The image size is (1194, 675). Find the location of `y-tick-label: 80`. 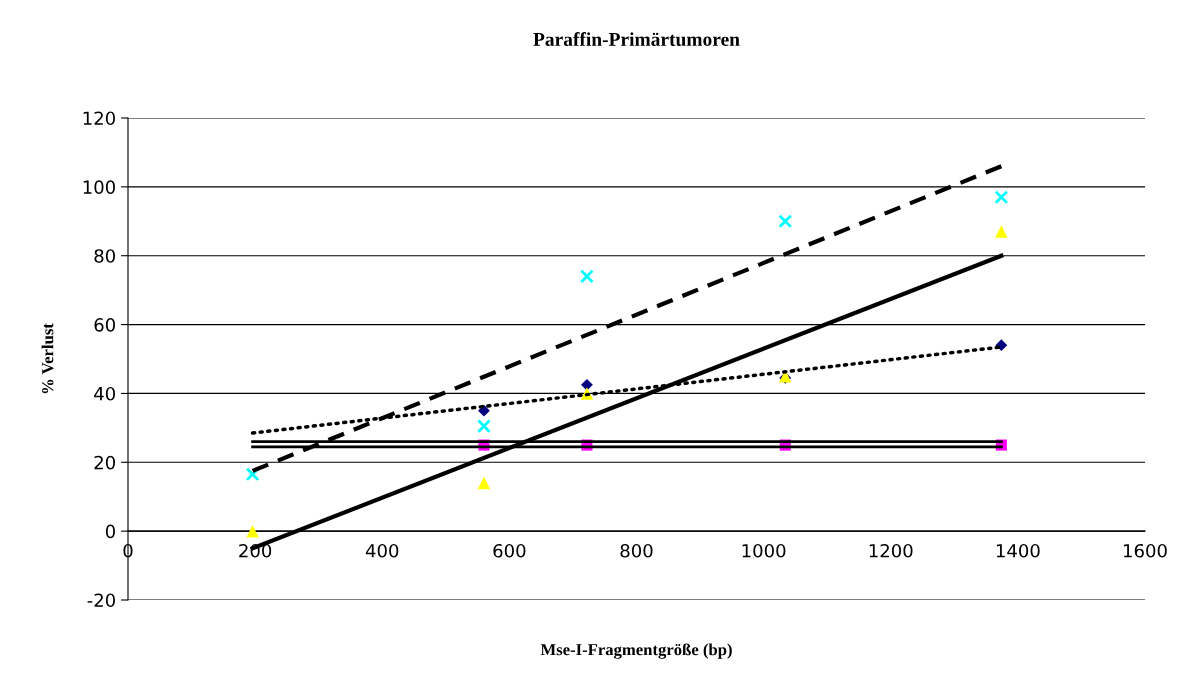

y-tick-label: 80 is located at coordinates (104, 256).